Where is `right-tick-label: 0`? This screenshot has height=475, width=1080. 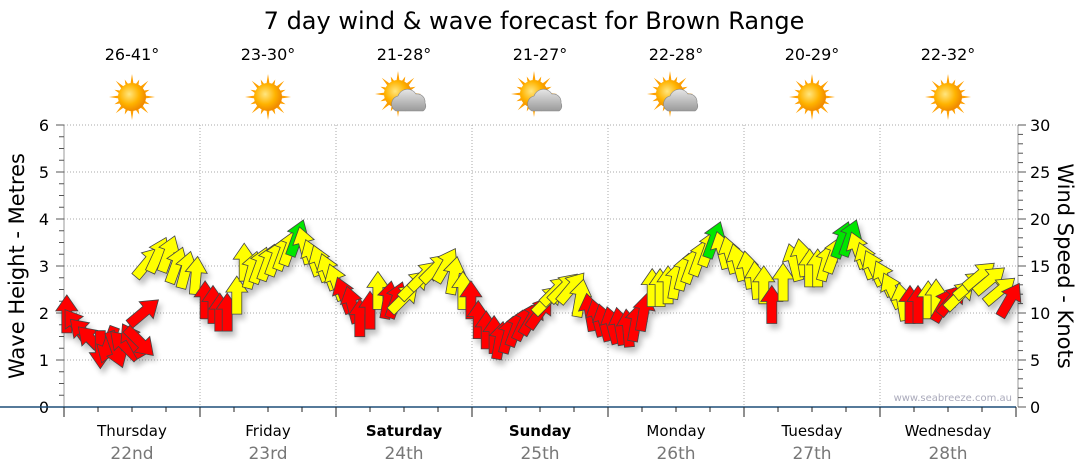 right-tick-label: 0 is located at coordinates (1035, 407).